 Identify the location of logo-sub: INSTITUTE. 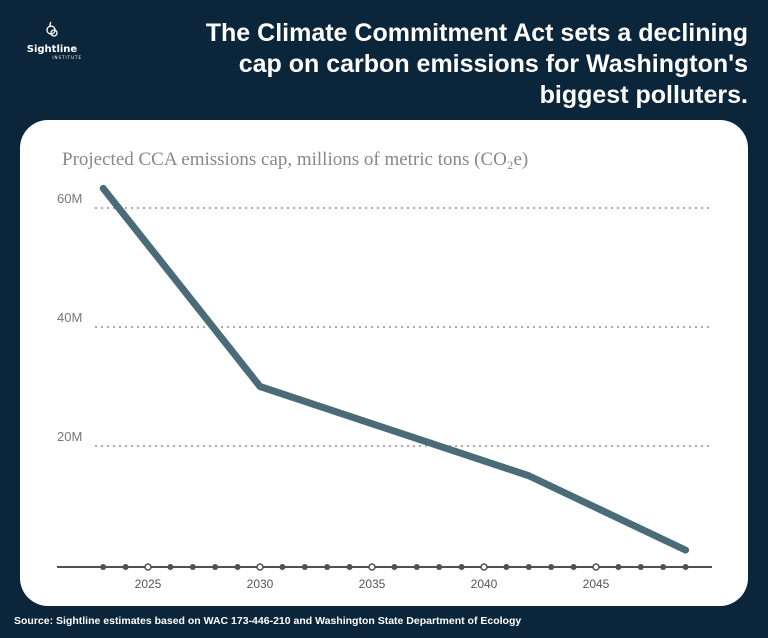
(67, 57).